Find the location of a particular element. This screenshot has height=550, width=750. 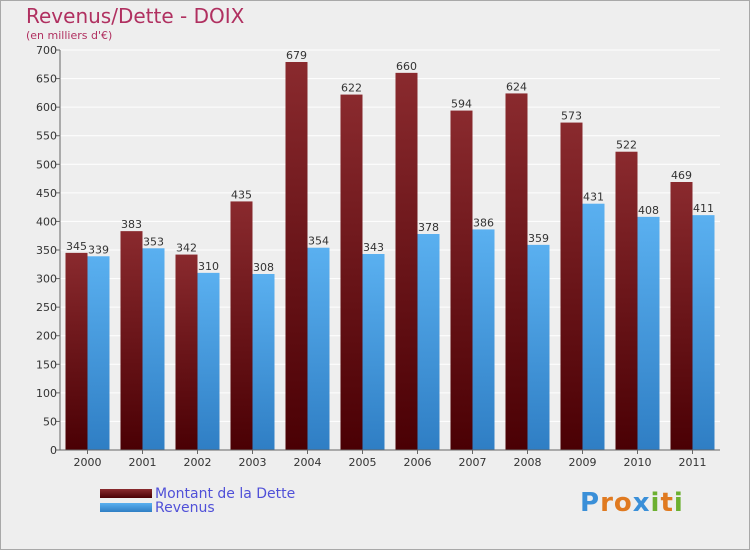

legend-label-revenus: Revenus is located at coordinates (185, 508).